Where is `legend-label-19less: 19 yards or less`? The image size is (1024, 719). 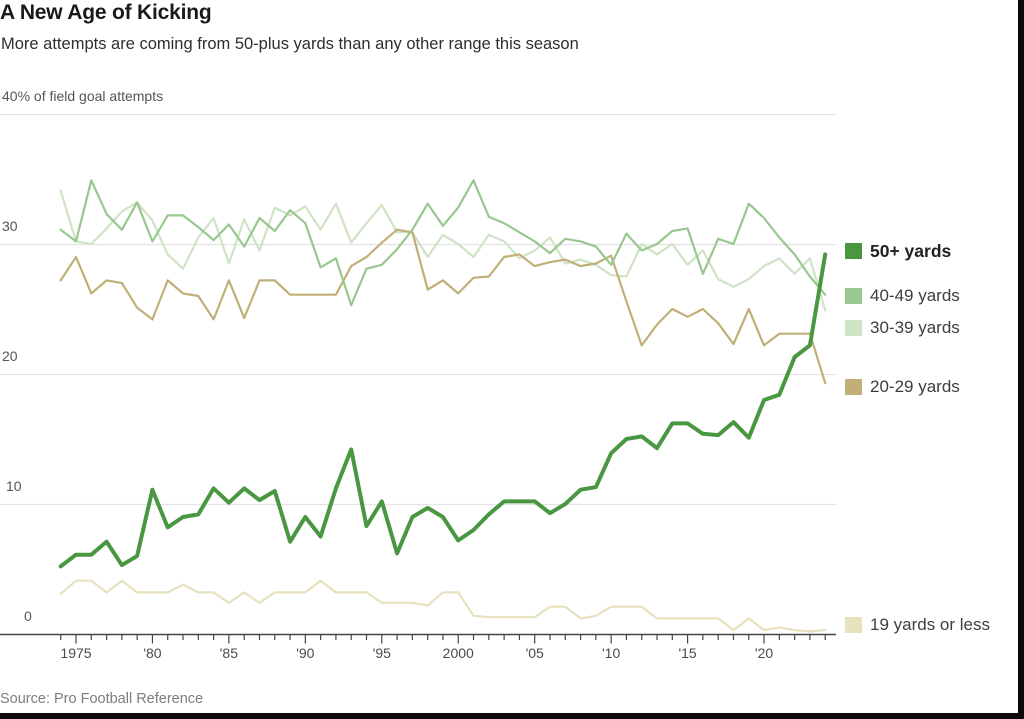
legend-label-19less: 19 yards or less is located at coordinates (930, 624).